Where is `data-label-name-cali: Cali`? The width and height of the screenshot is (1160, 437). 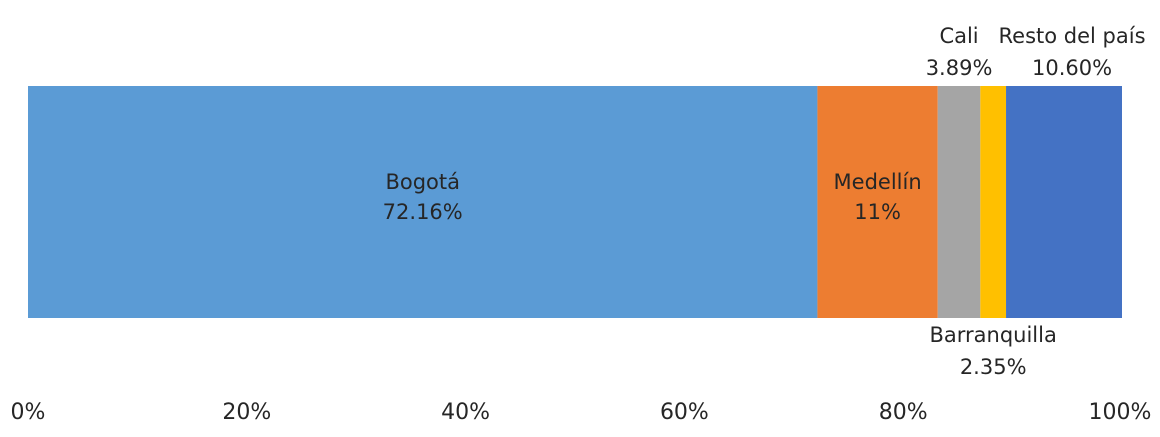
data-label-name-cali: Cali is located at coordinates (958, 36).